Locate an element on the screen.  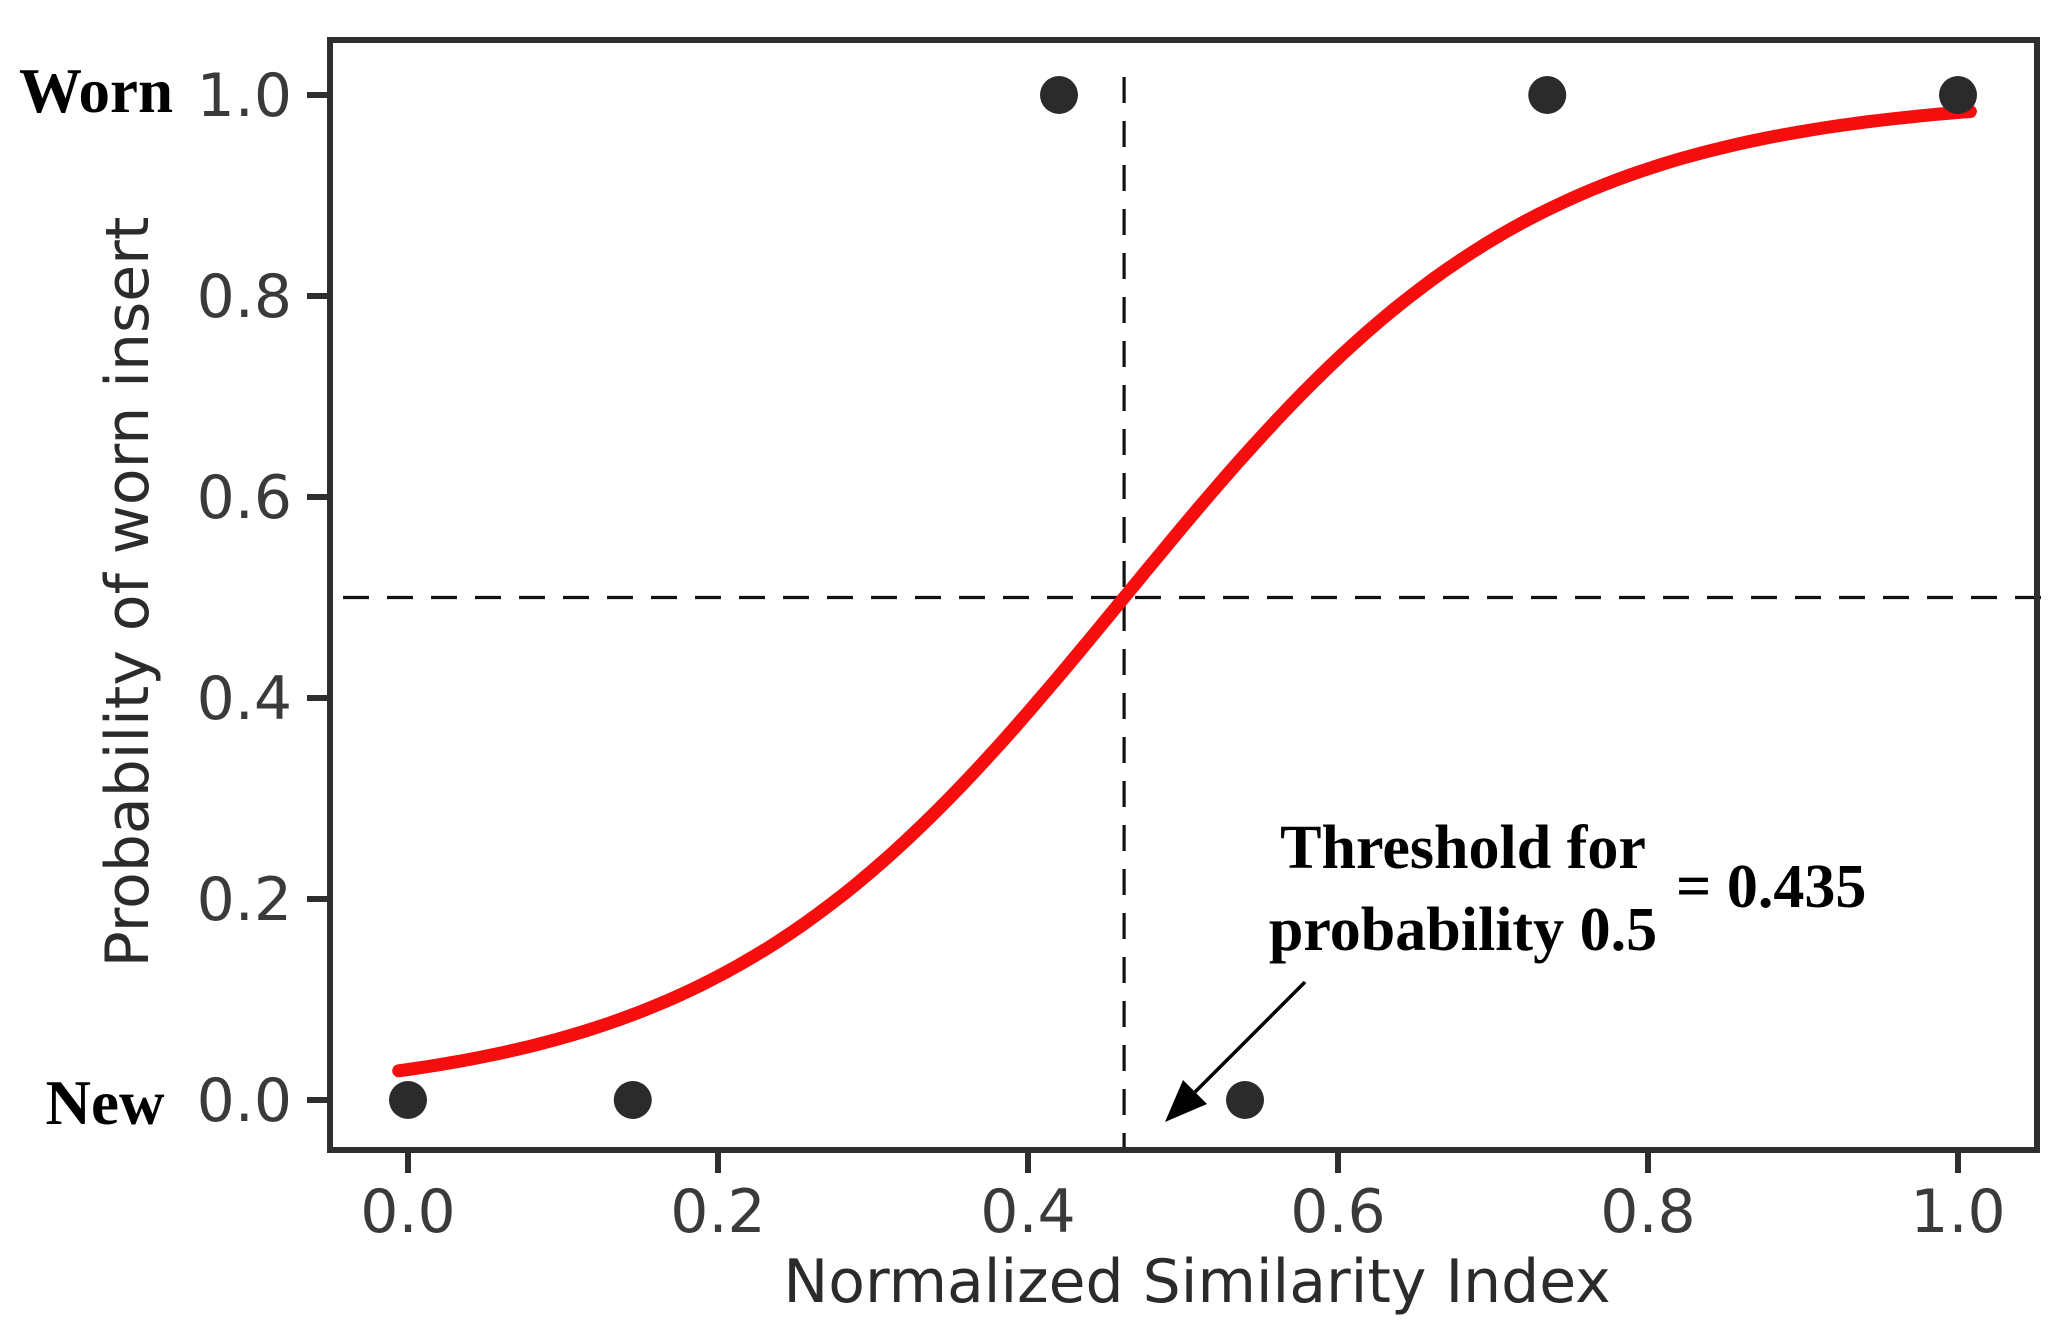
x-tick-label: 0.0 is located at coordinates (407, 1212).